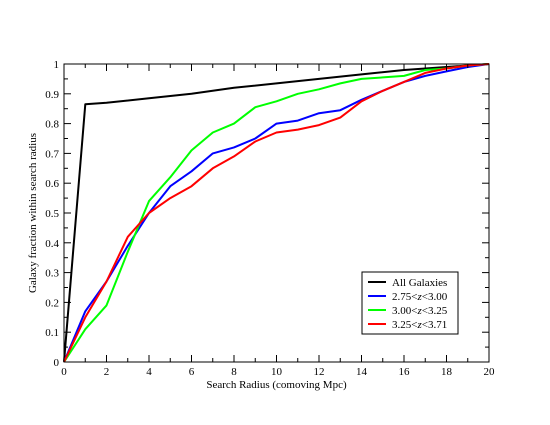  Describe the element at coordinates (149, 372) in the screenshot. I see `x-tick-label: 4` at that location.